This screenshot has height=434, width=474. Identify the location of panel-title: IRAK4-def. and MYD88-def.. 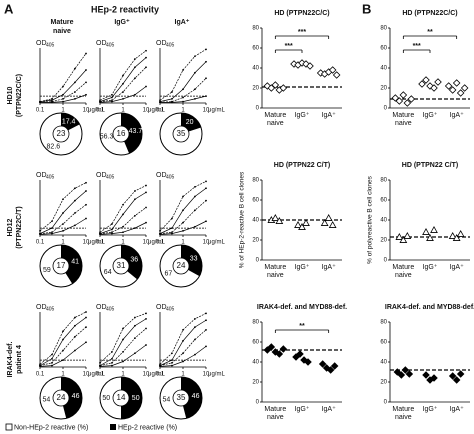
(429, 307).